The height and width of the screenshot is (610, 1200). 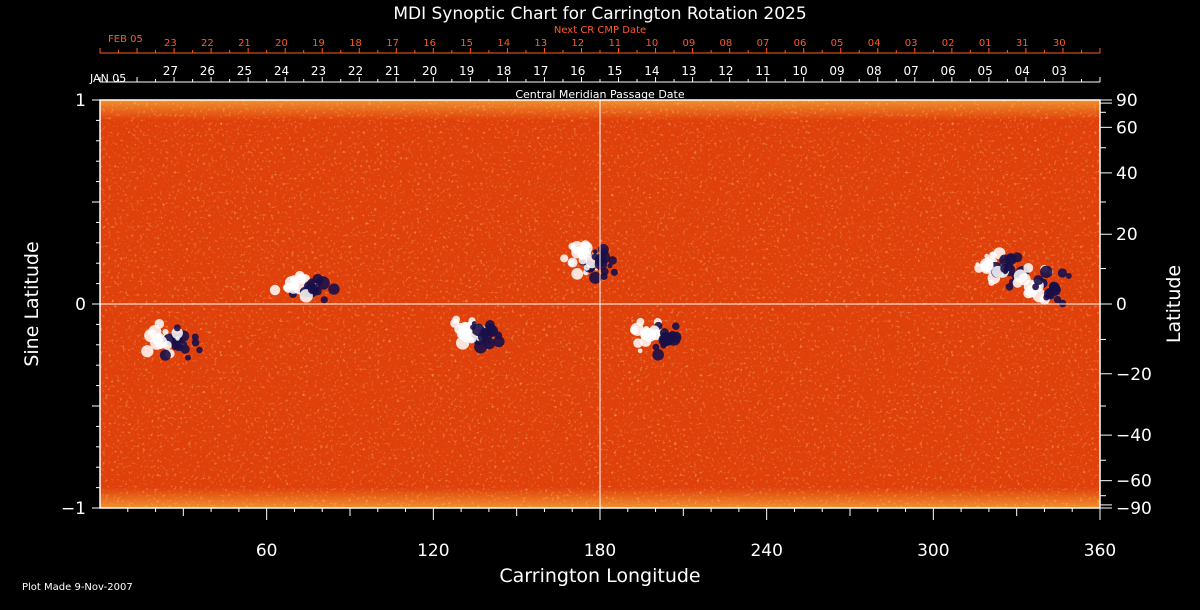 I want to click on x-tick-label: 360, so click(x=1100, y=551).